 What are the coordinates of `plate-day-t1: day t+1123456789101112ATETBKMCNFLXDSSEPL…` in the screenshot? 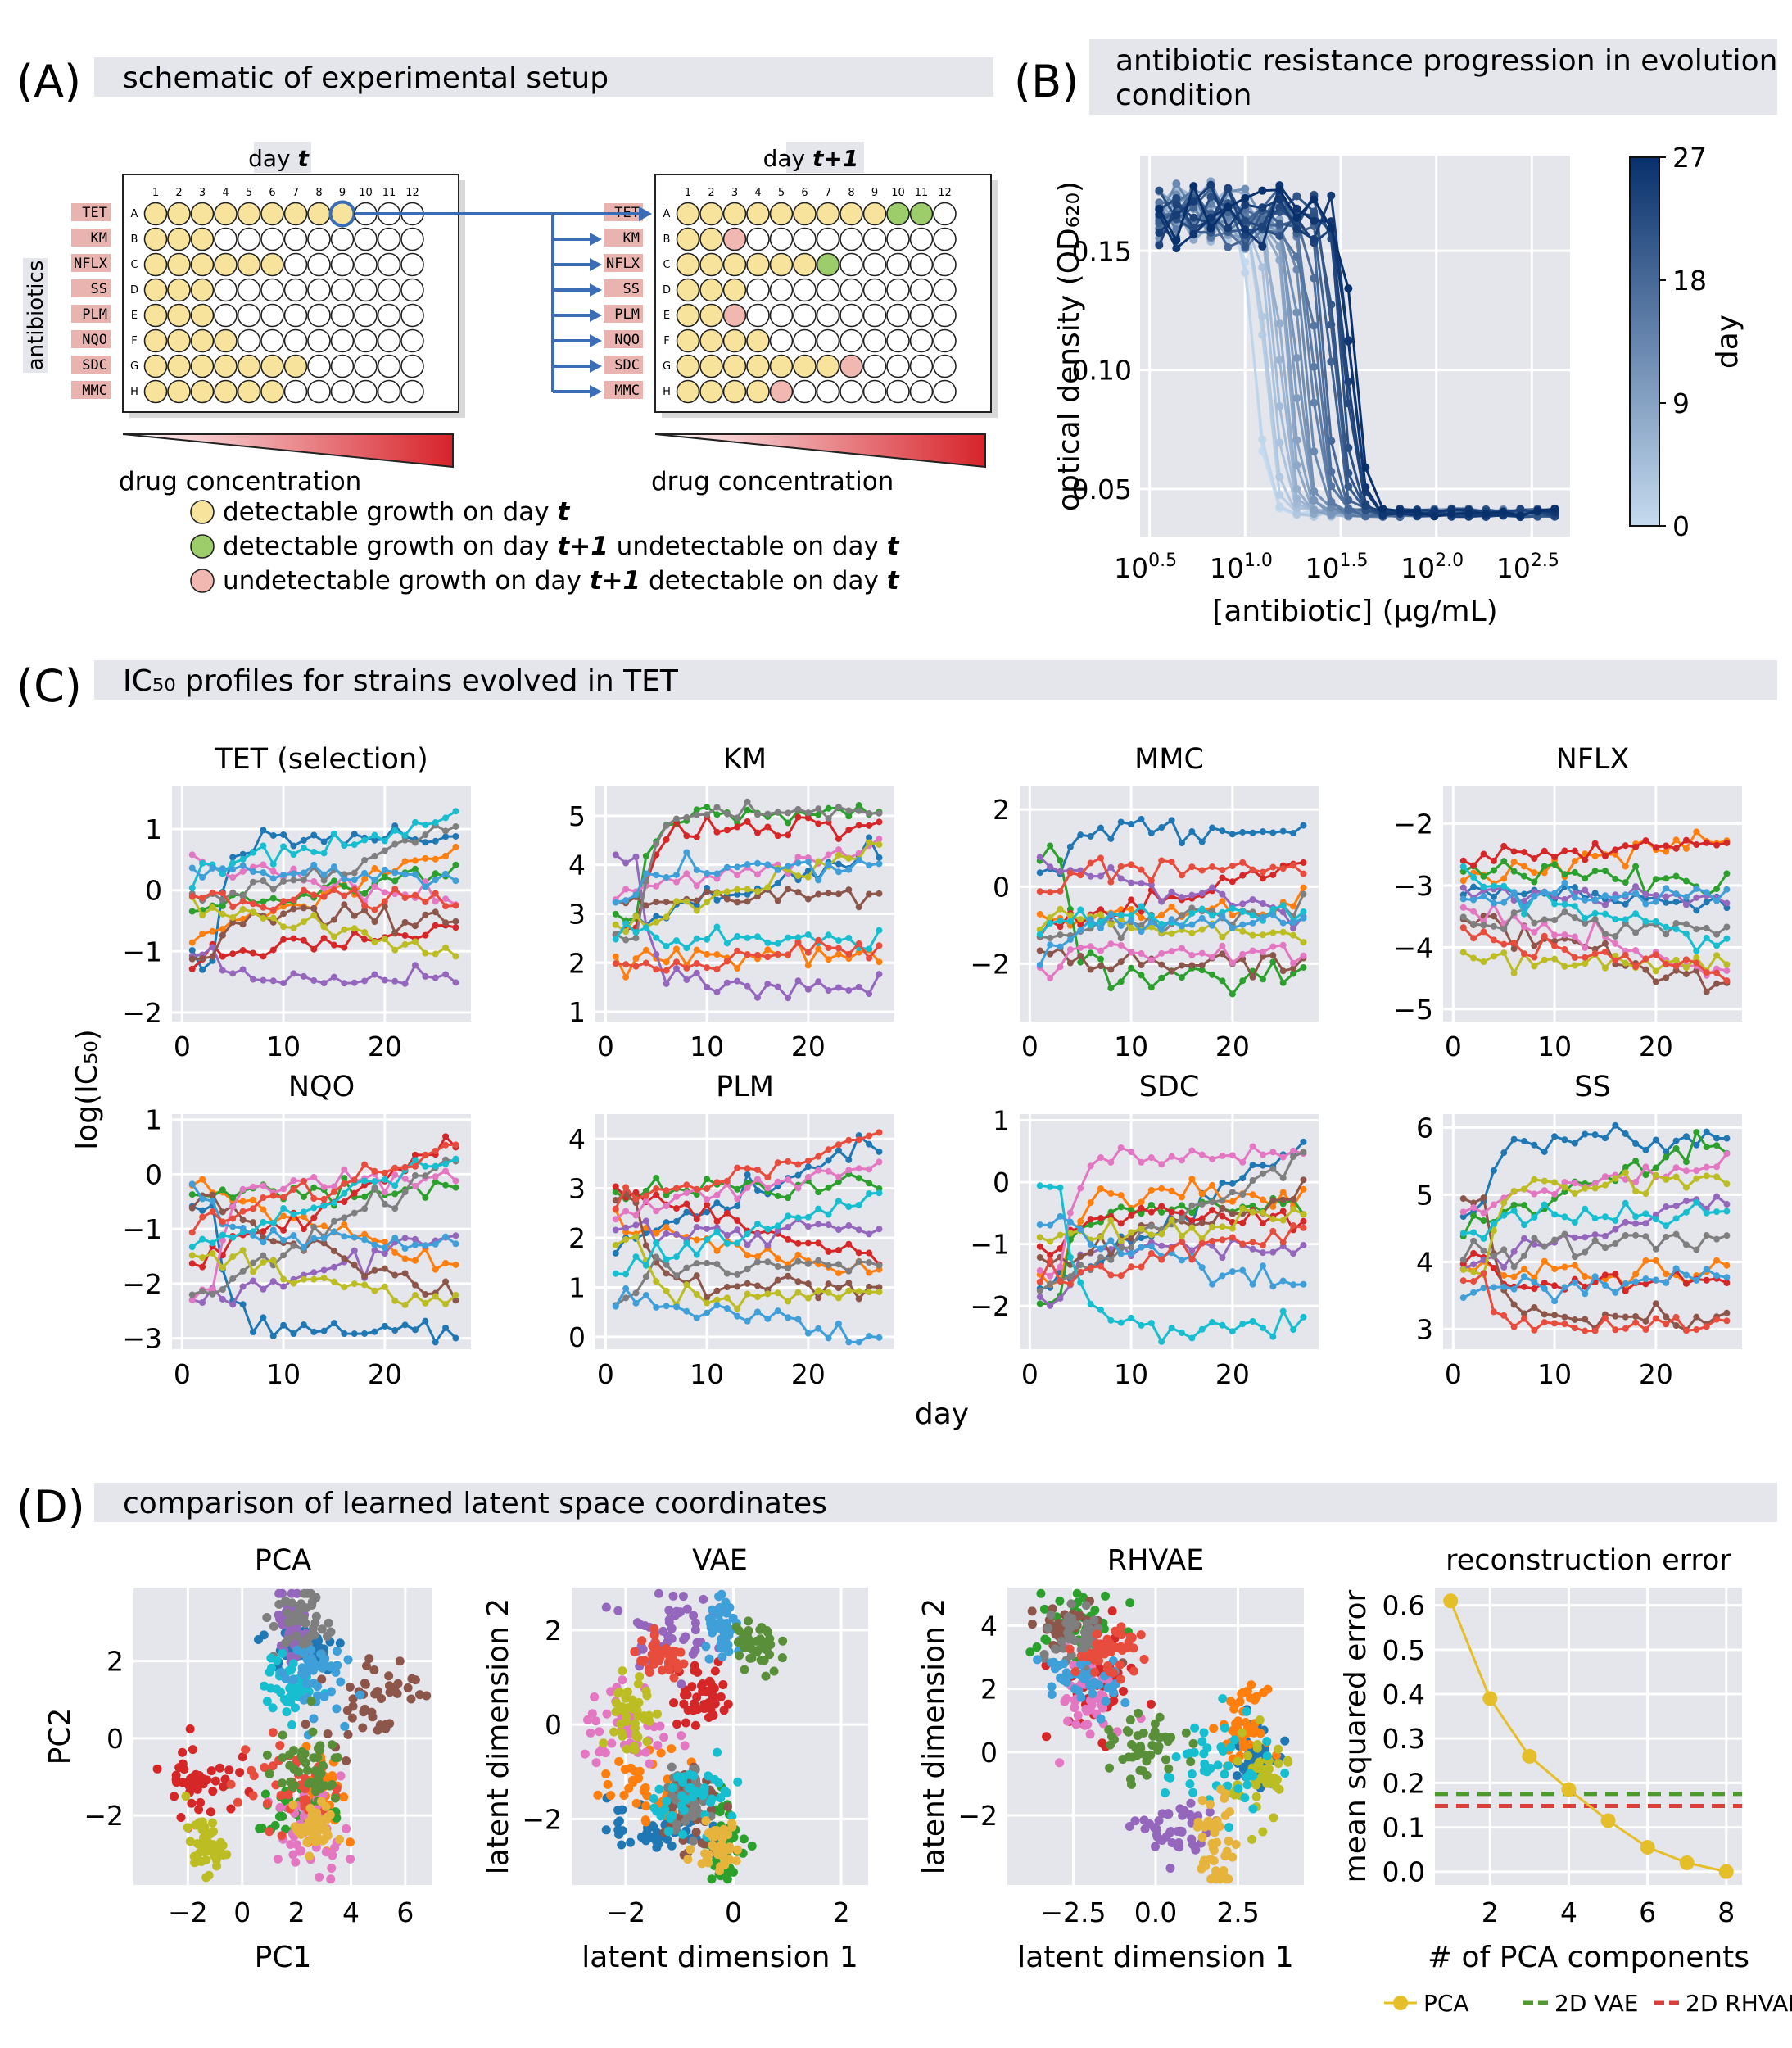 It's located at (801, 319).